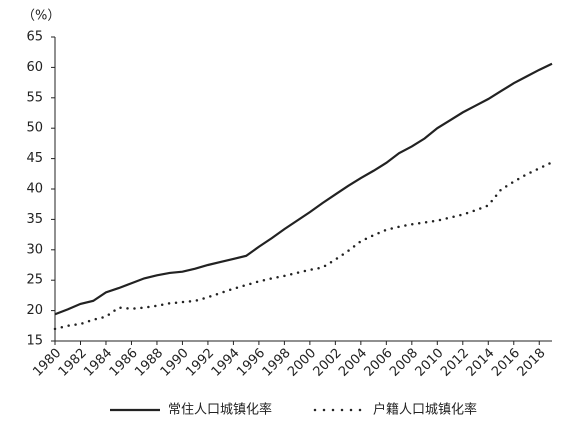 The image size is (566, 428). What do you see at coordinates (34, 280) in the screenshot?
I see `y-tick-label: 25` at bounding box center [34, 280].